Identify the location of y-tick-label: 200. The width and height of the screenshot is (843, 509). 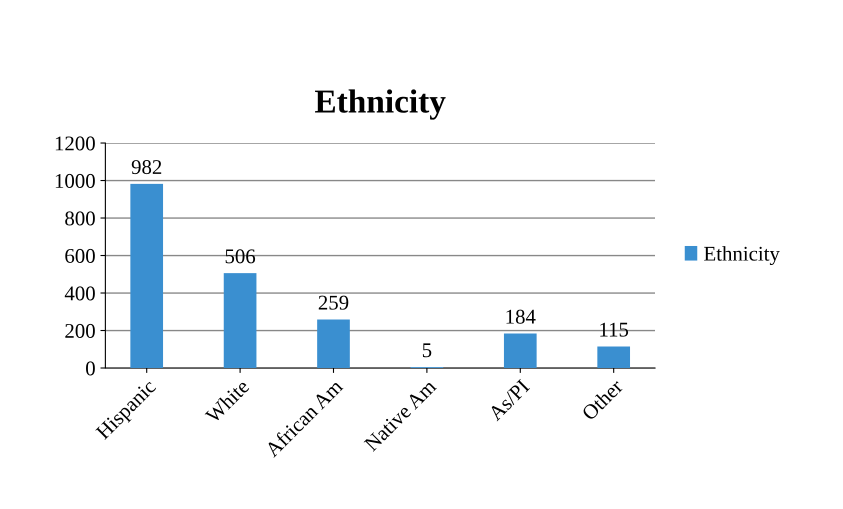
(80, 331).